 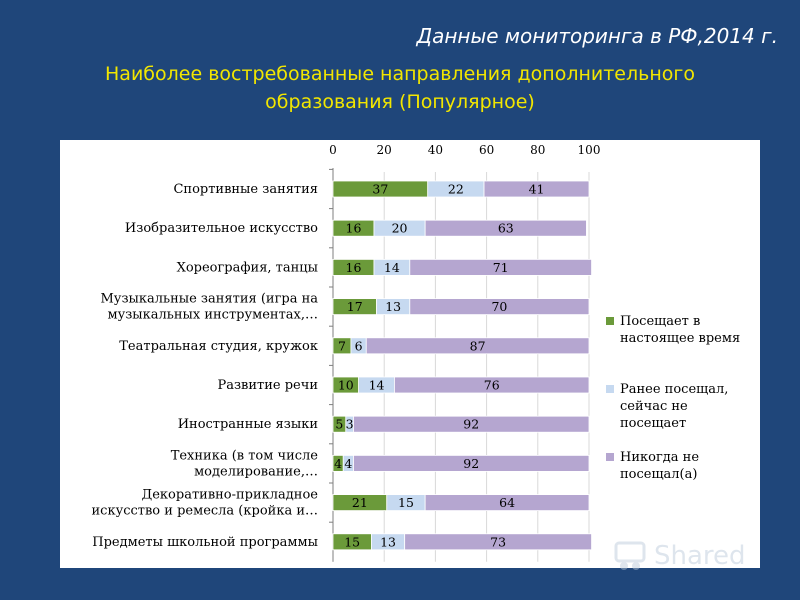 What do you see at coordinates (218, 346) in the screenshot?
I see `category-label: Театральная студия, кружок` at bounding box center [218, 346].